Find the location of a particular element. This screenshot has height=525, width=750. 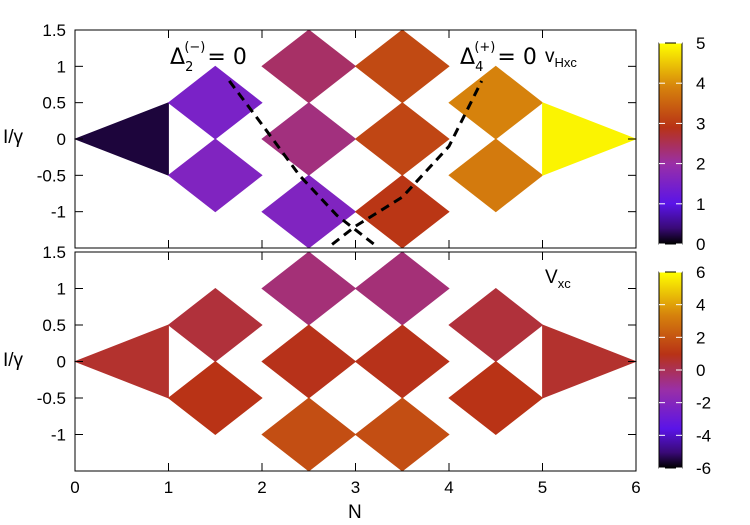

colorbar-tick-label: -2 is located at coordinates (703, 403).